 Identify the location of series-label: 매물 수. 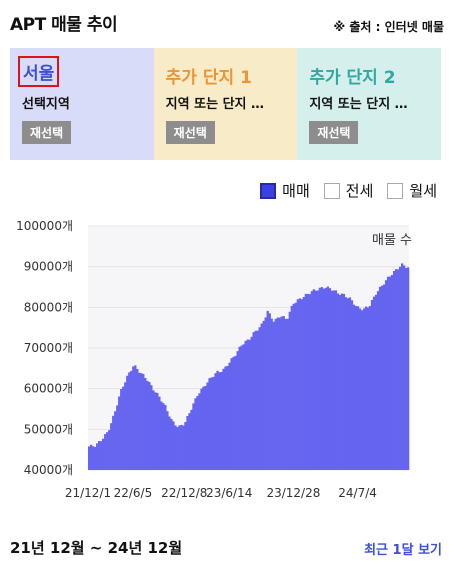
(392, 240).